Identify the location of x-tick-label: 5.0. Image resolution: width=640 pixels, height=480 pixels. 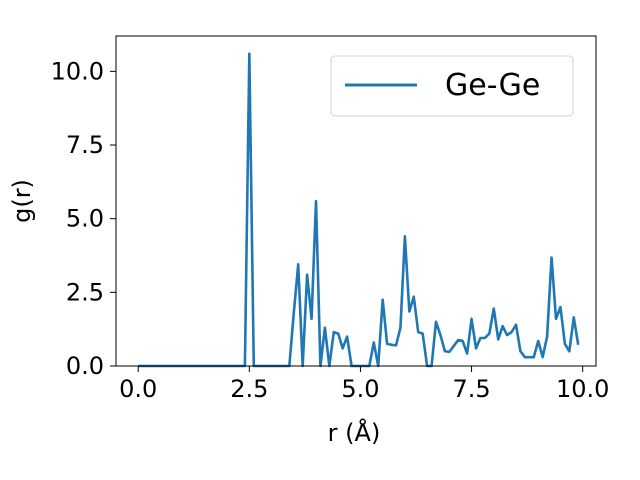
(360, 389).